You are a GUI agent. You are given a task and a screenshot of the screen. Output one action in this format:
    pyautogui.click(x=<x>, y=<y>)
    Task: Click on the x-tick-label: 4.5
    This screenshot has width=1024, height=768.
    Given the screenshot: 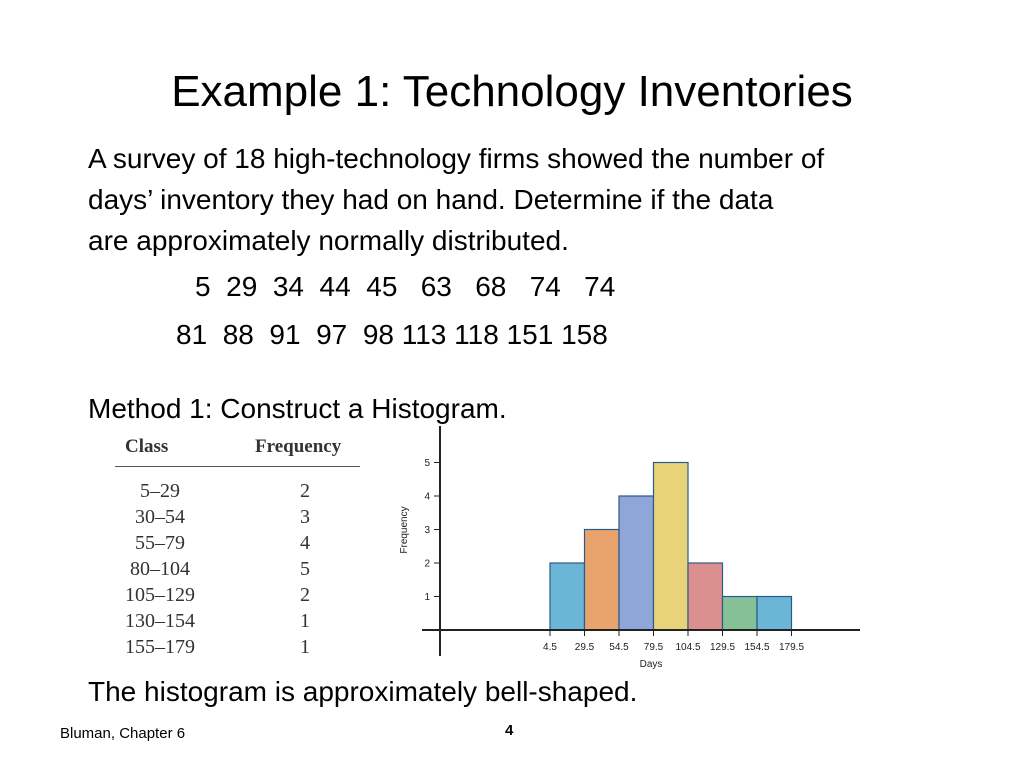 What is the action you would take?
    pyautogui.click(x=550, y=647)
    